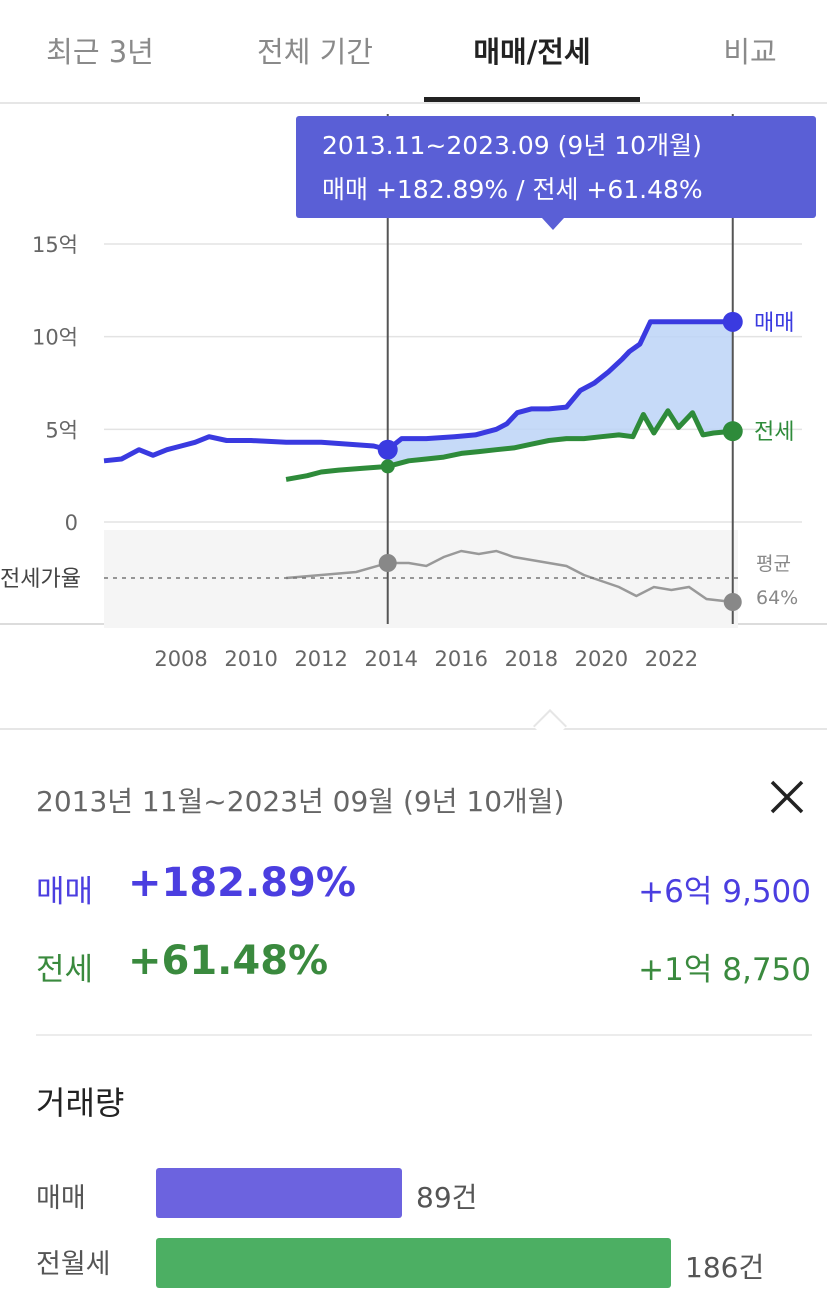 The image size is (827, 1301). I want to click on y-tick-label: 15억, so click(55, 245).